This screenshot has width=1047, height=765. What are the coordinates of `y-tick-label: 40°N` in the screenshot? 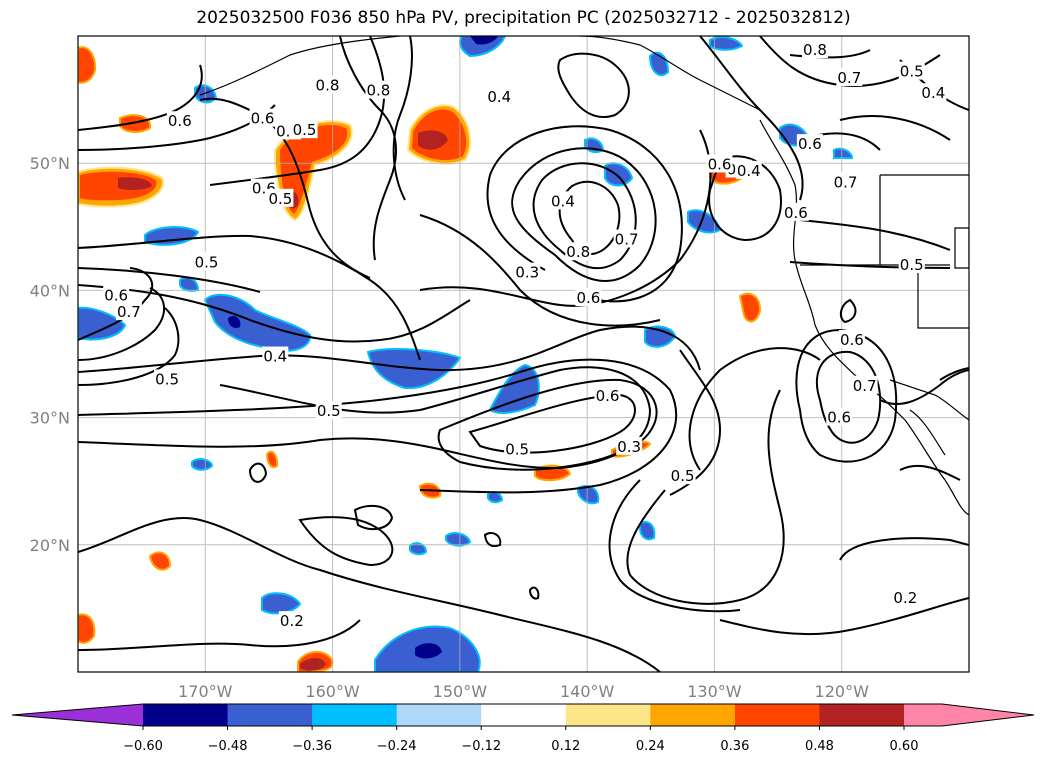 It's located at (50, 290).